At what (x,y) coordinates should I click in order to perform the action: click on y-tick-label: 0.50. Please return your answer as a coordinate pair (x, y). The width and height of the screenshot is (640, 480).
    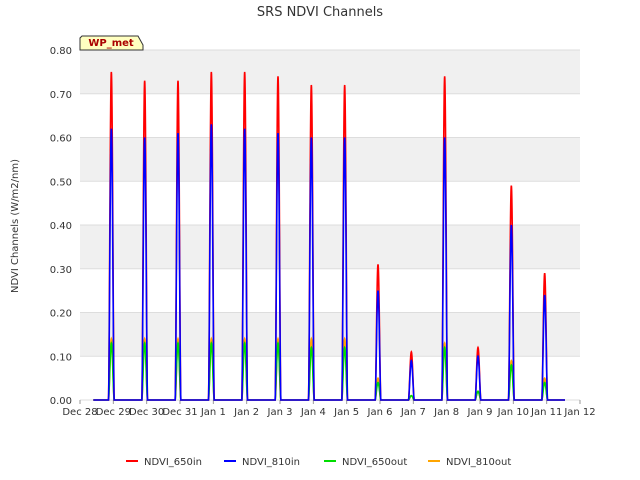
    Looking at the image, I should click on (61, 182).